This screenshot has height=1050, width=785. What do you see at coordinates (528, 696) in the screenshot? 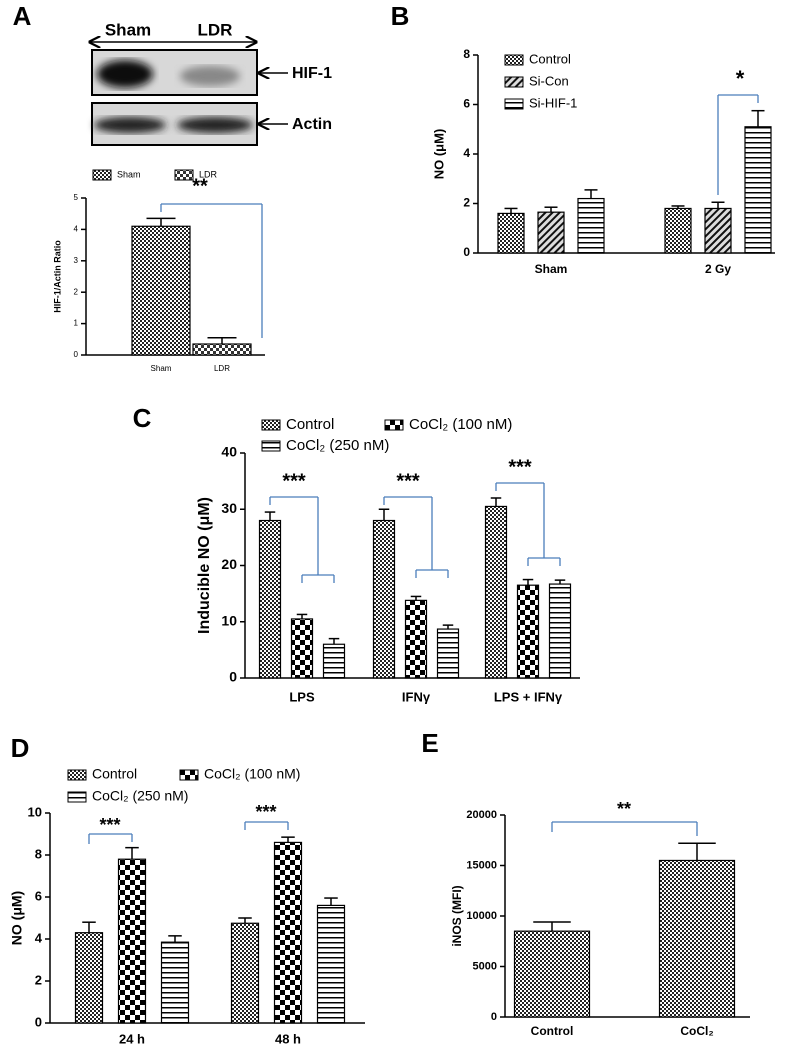
I see `x-tick-label: LPS + IFNγ` at bounding box center [528, 696].